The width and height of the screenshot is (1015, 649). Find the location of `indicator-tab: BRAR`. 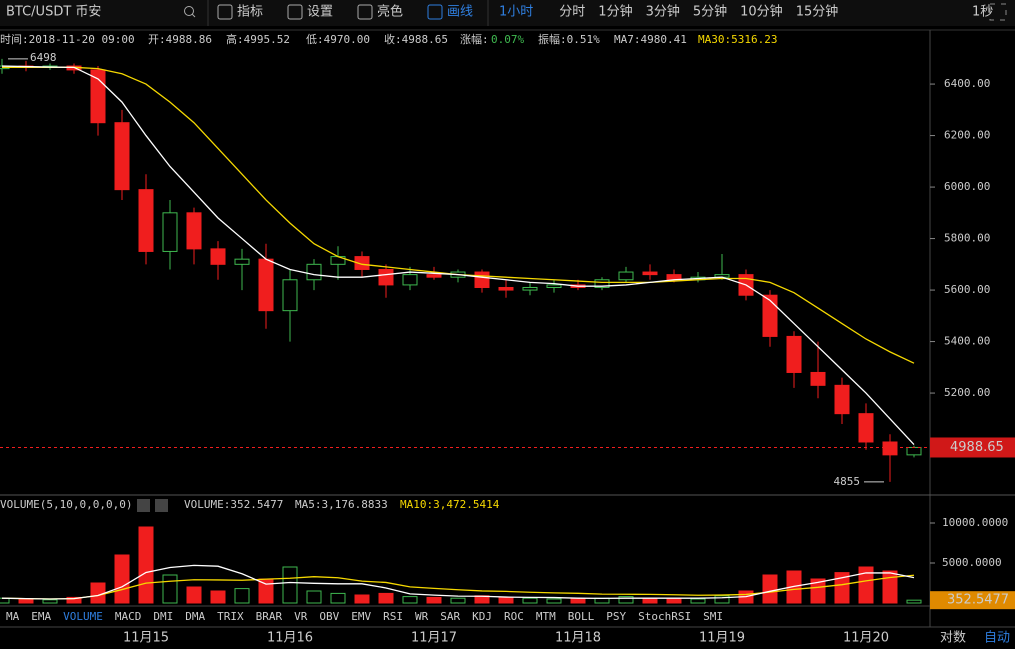

indicator-tab: BRAR is located at coordinates (269, 616).